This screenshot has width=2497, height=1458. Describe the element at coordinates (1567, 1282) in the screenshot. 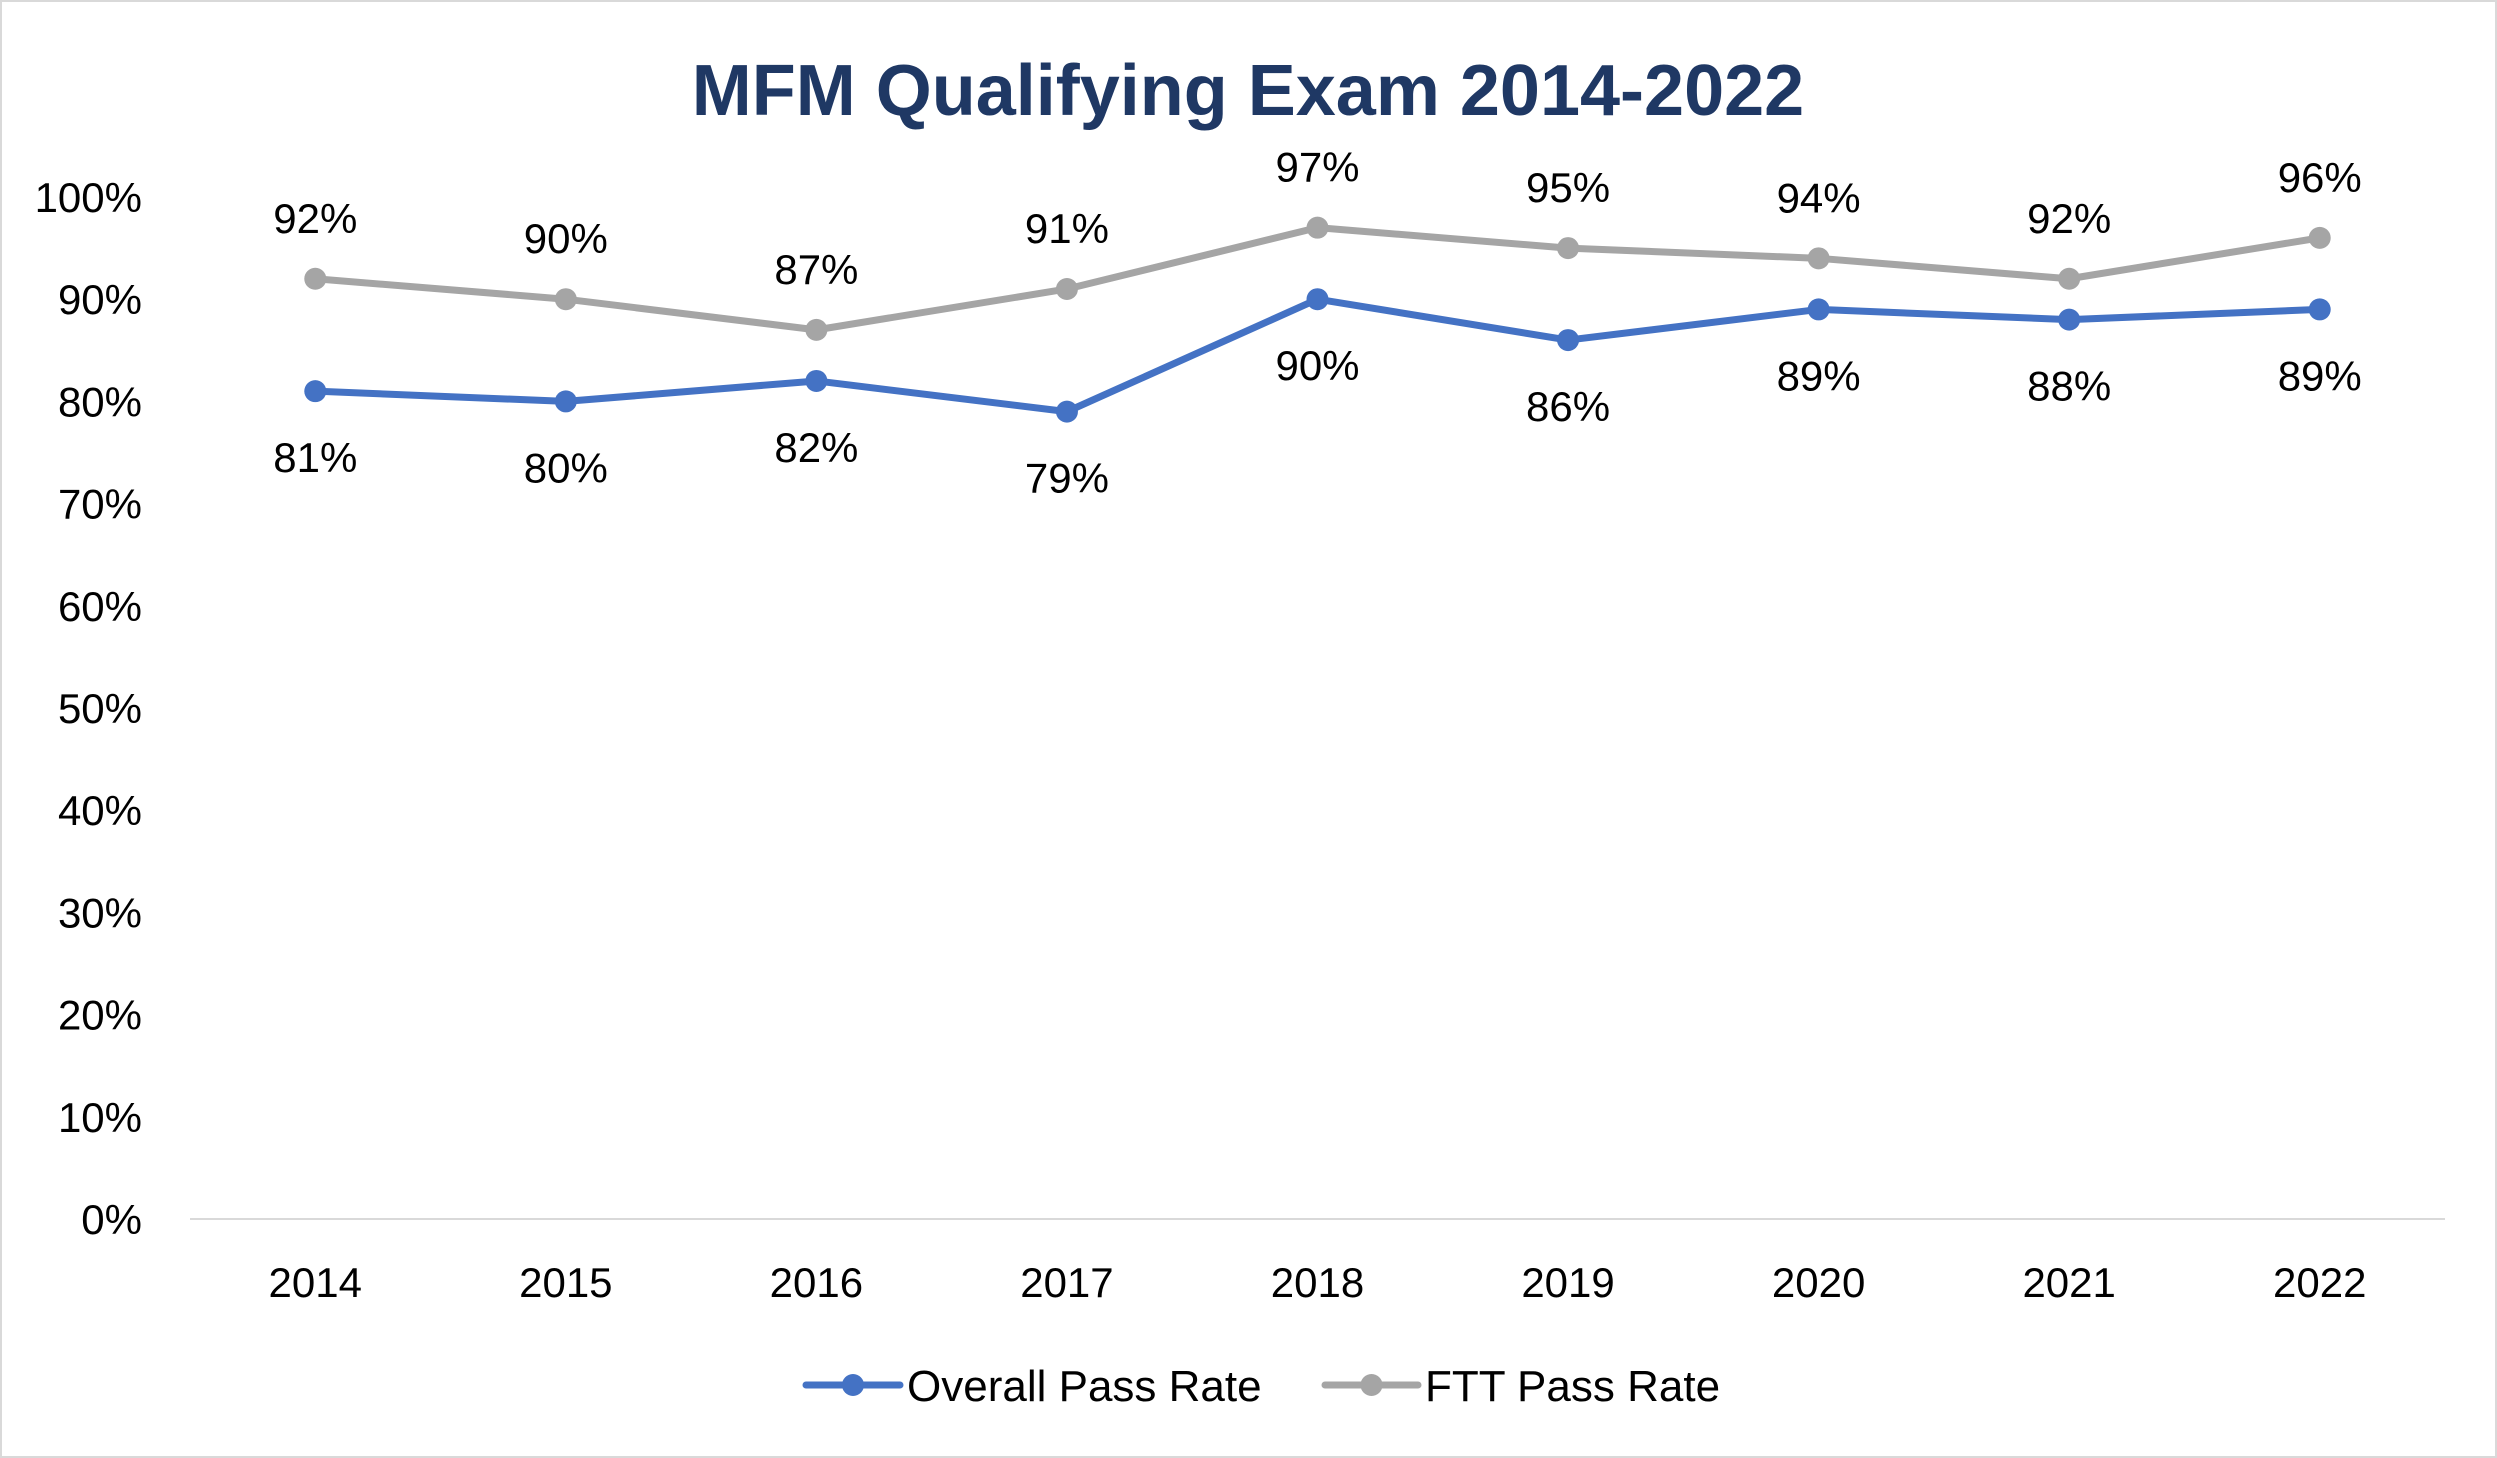

I see `x-tick-label: 2019` at that location.